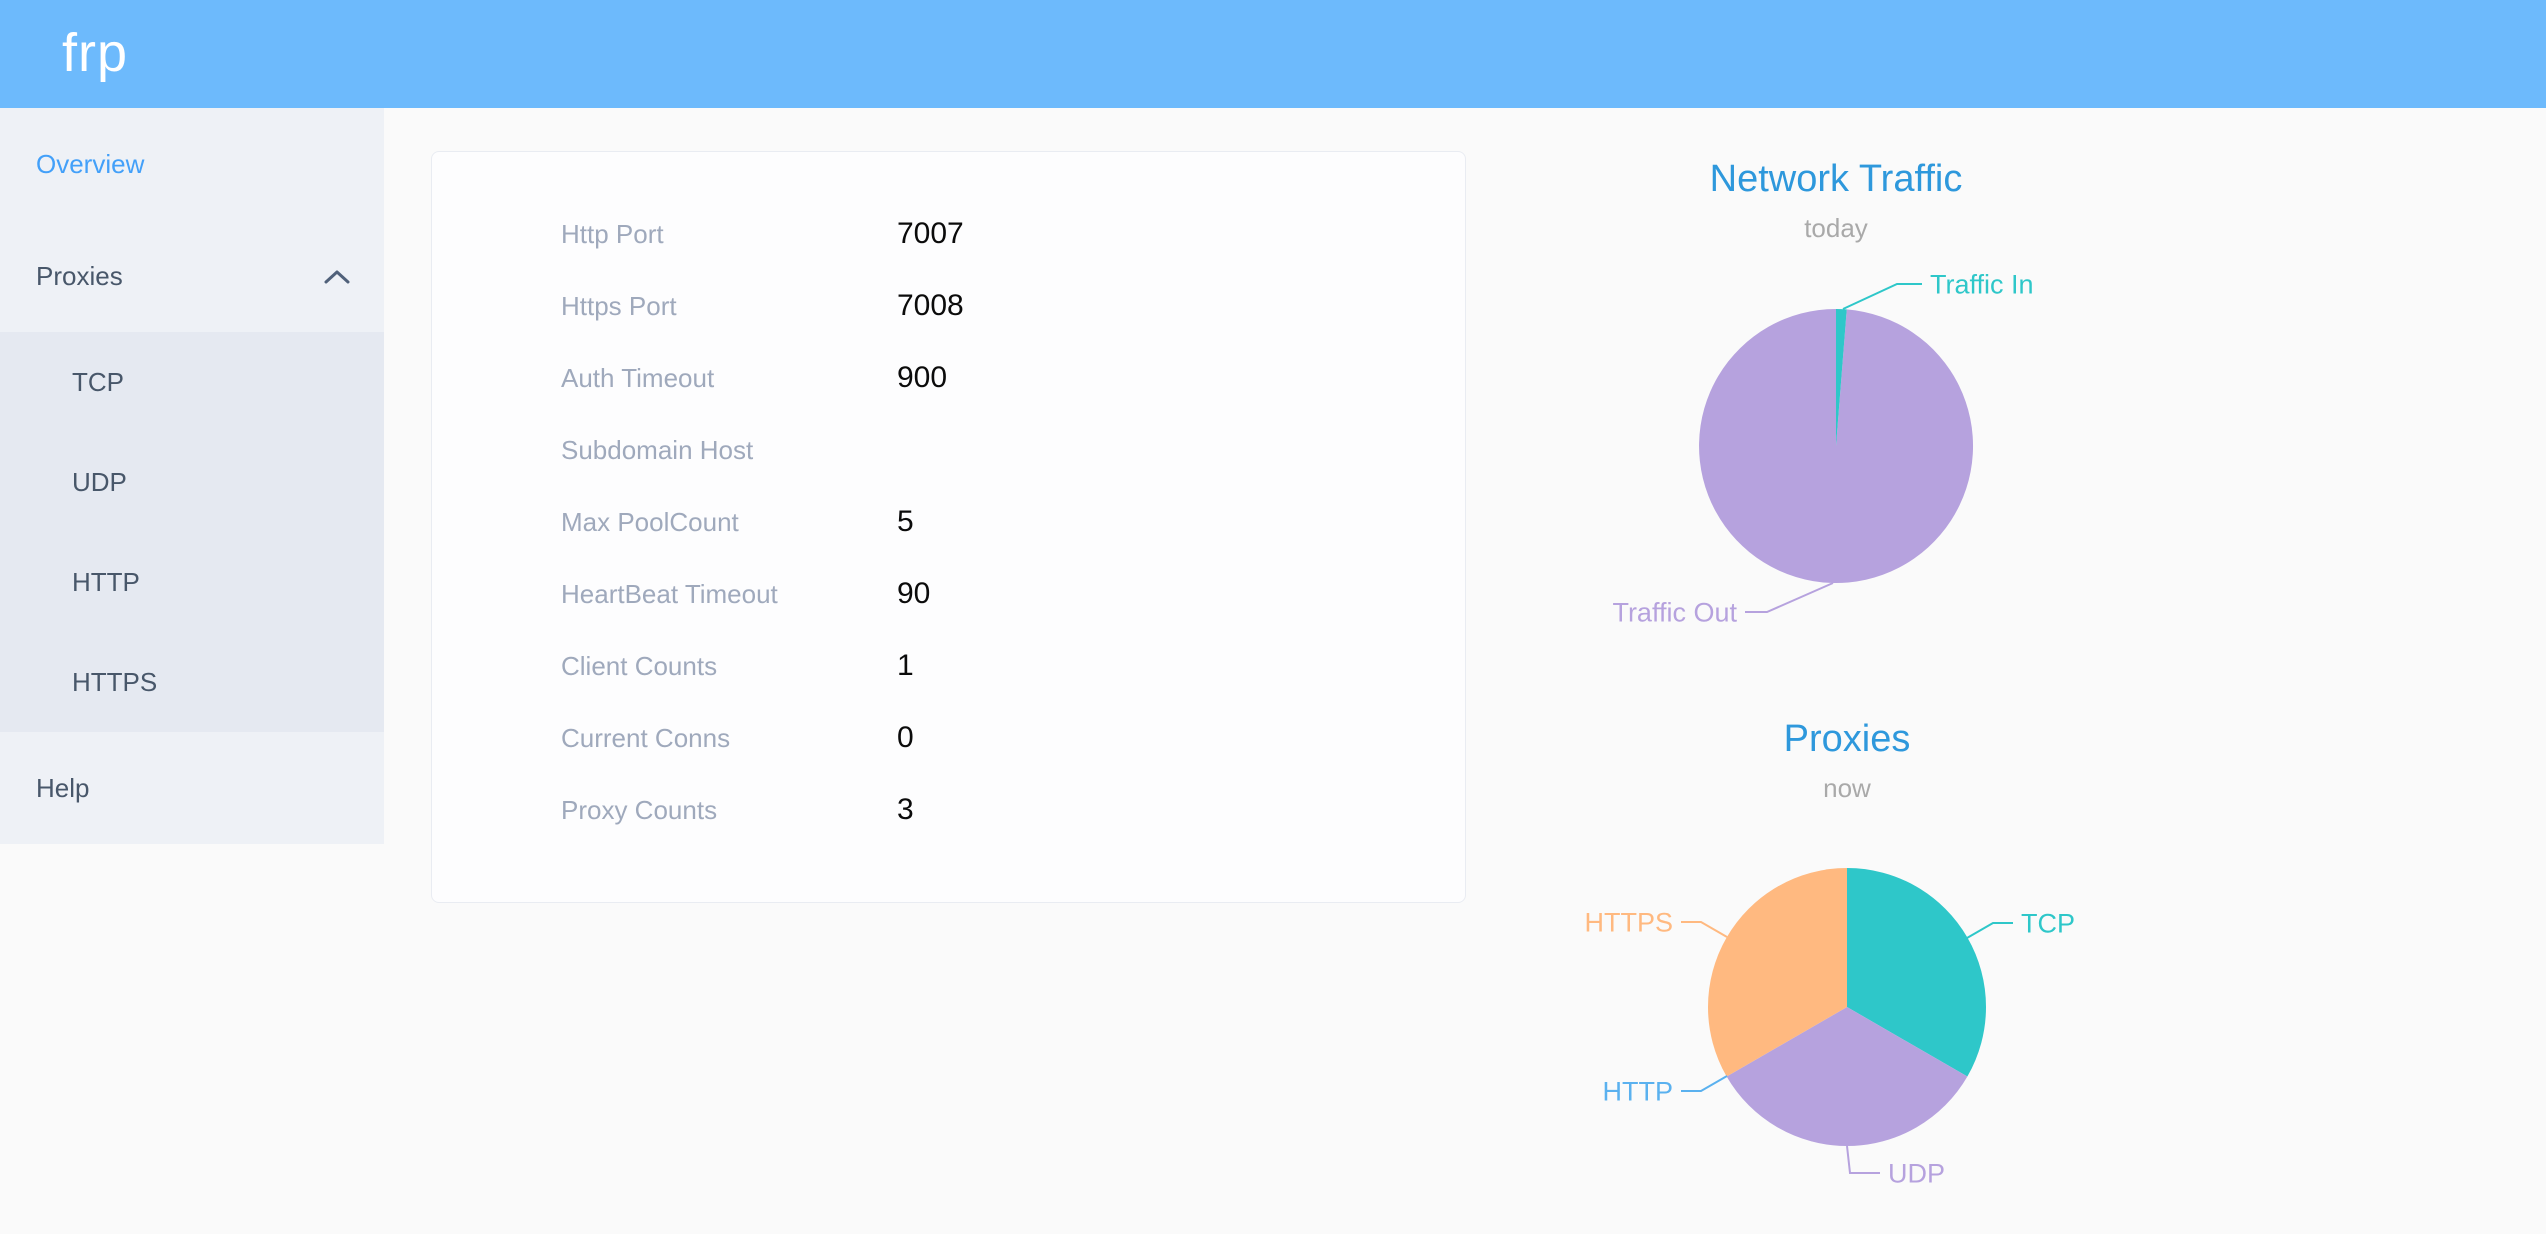 The height and width of the screenshot is (1234, 2546). What do you see at coordinates (1638, 1091) in the screenshot?
I see `pie-label-http: HTTP` at bounding box center [1638, 1091].